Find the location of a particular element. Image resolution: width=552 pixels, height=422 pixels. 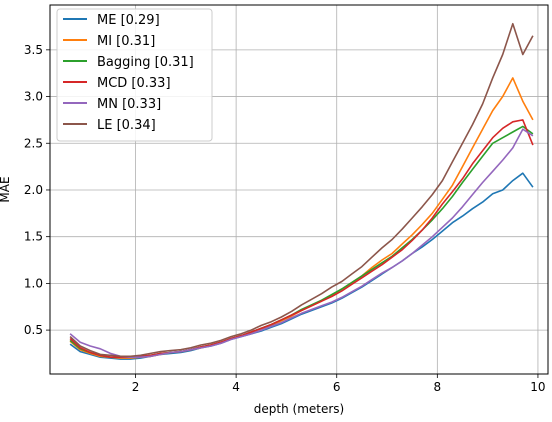

legend-label: MN [0.33] is located at coordinates (129, 104).